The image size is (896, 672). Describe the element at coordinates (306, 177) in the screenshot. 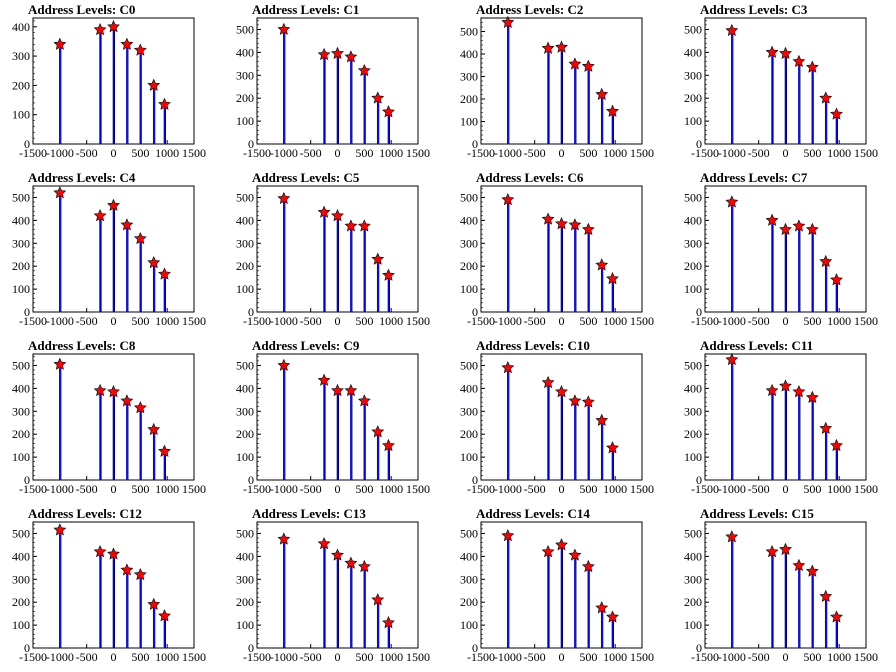

I see `chart-title: Address Levels: C5` at that location.